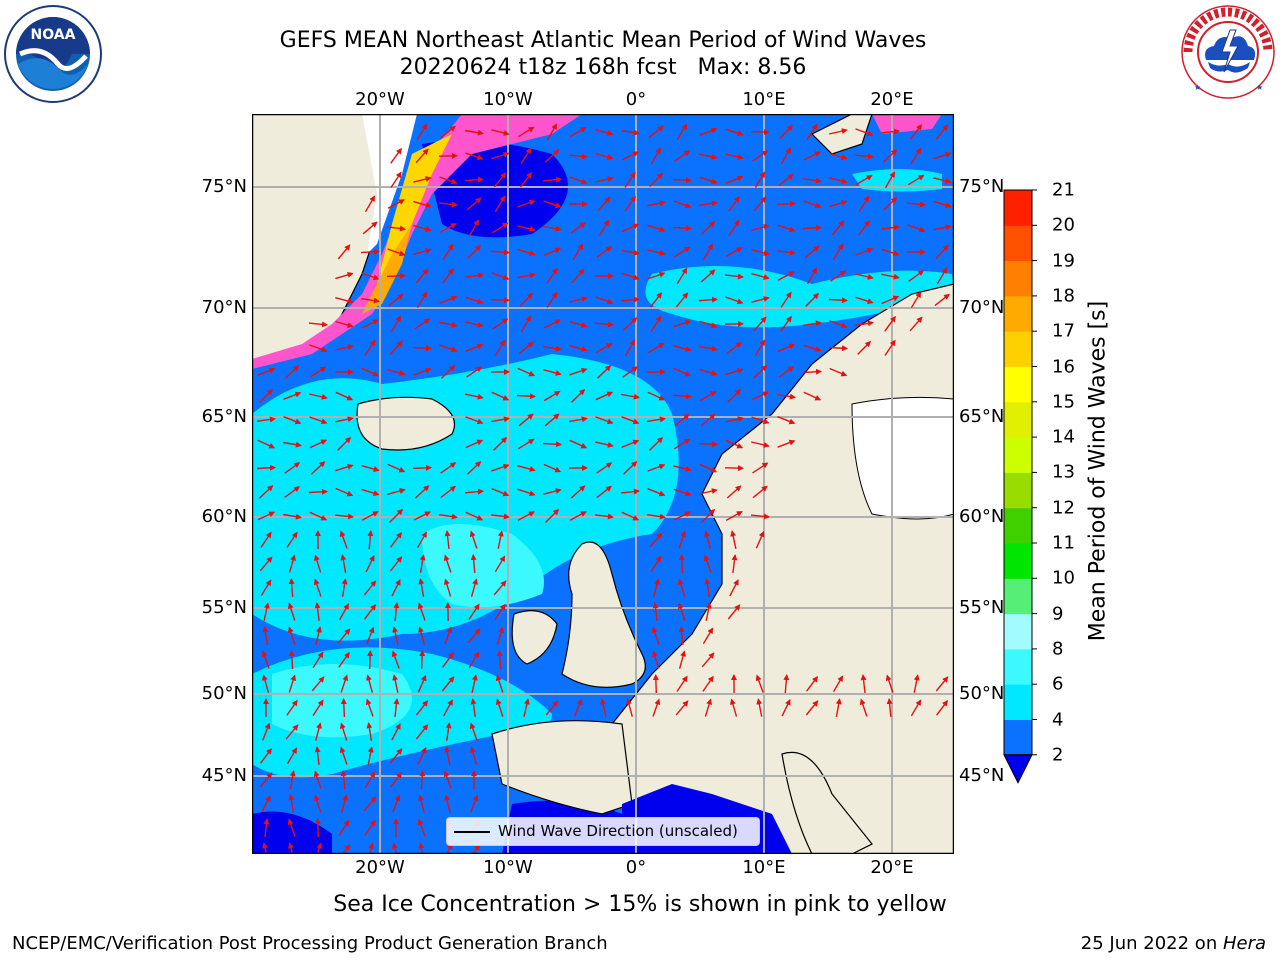  Describe the element at coordinates (1063, 190) in the screenshot. I see `colorbar-tick-label: 21` at that location.